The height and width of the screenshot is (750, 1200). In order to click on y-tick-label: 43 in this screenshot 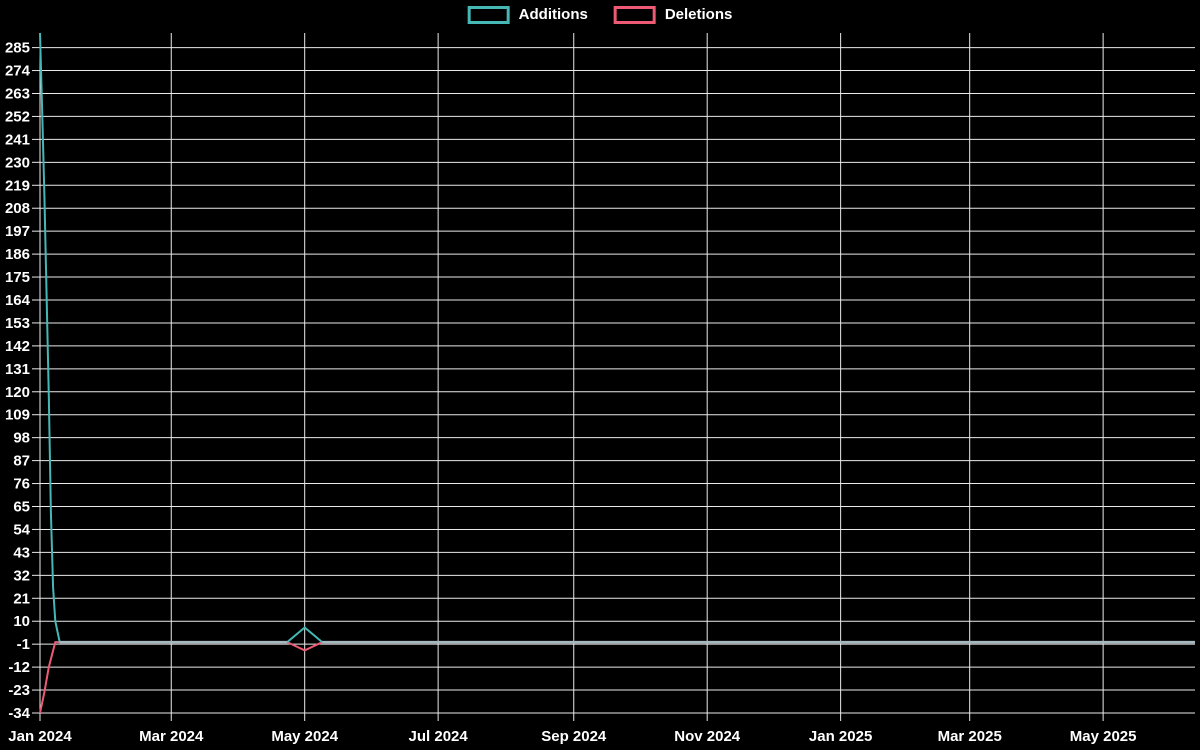, I will do `click(21, 552)`.